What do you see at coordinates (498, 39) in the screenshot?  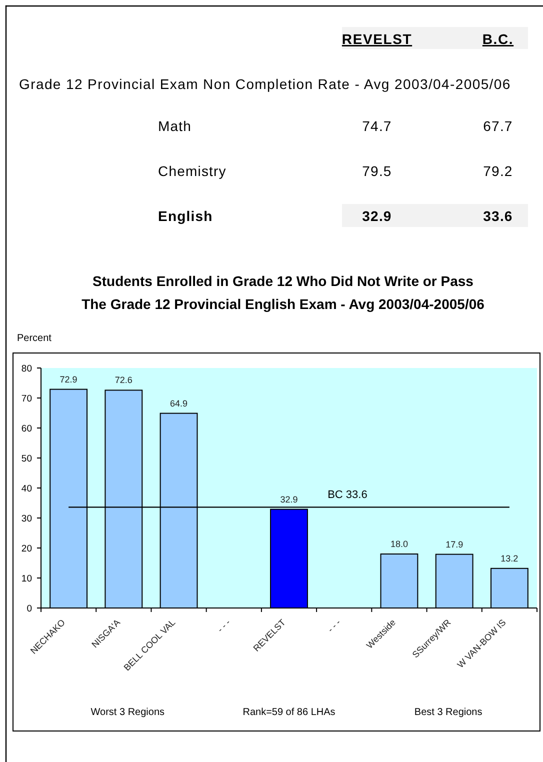 I see `text: B.C.` at bounding box center [498, 39].